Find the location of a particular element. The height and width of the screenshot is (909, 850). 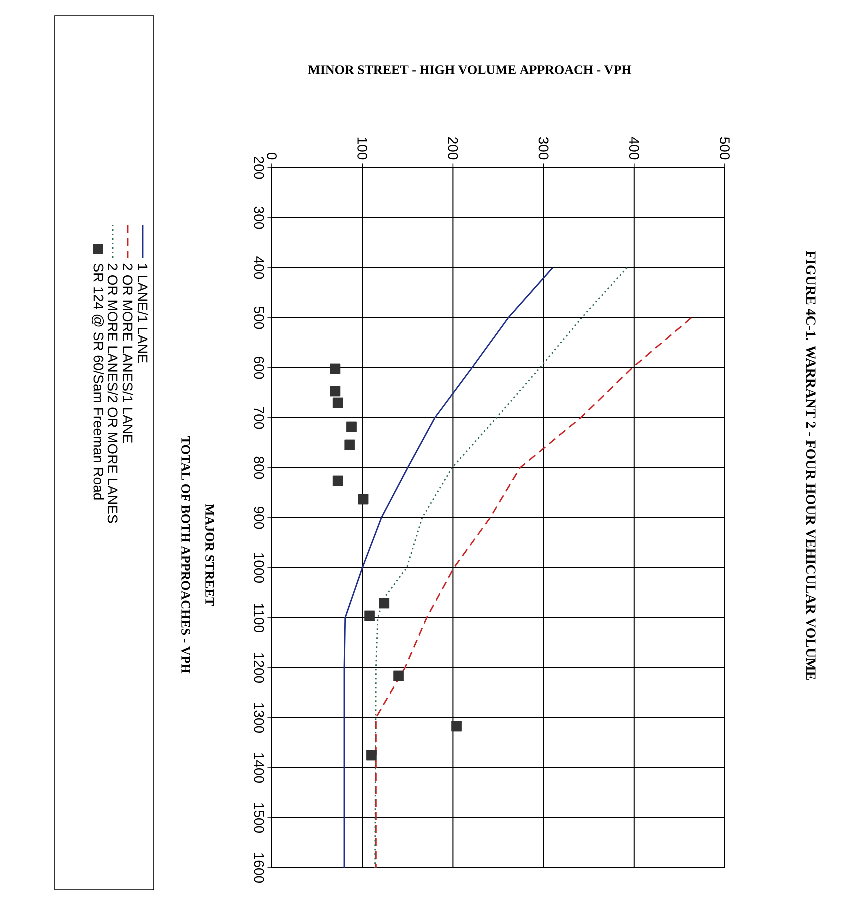

y-tick-label: 400 is located at coordinates (259, 268).